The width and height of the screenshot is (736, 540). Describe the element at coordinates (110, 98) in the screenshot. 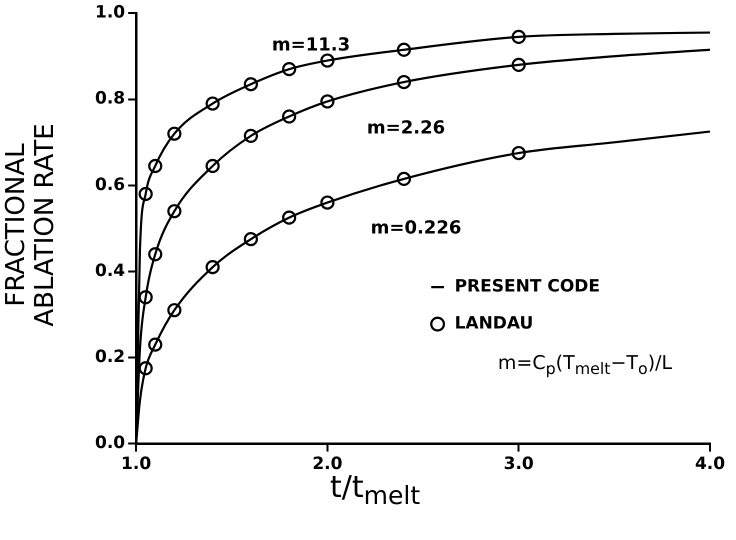

I see `y-tick-label: 0.8` at that location.